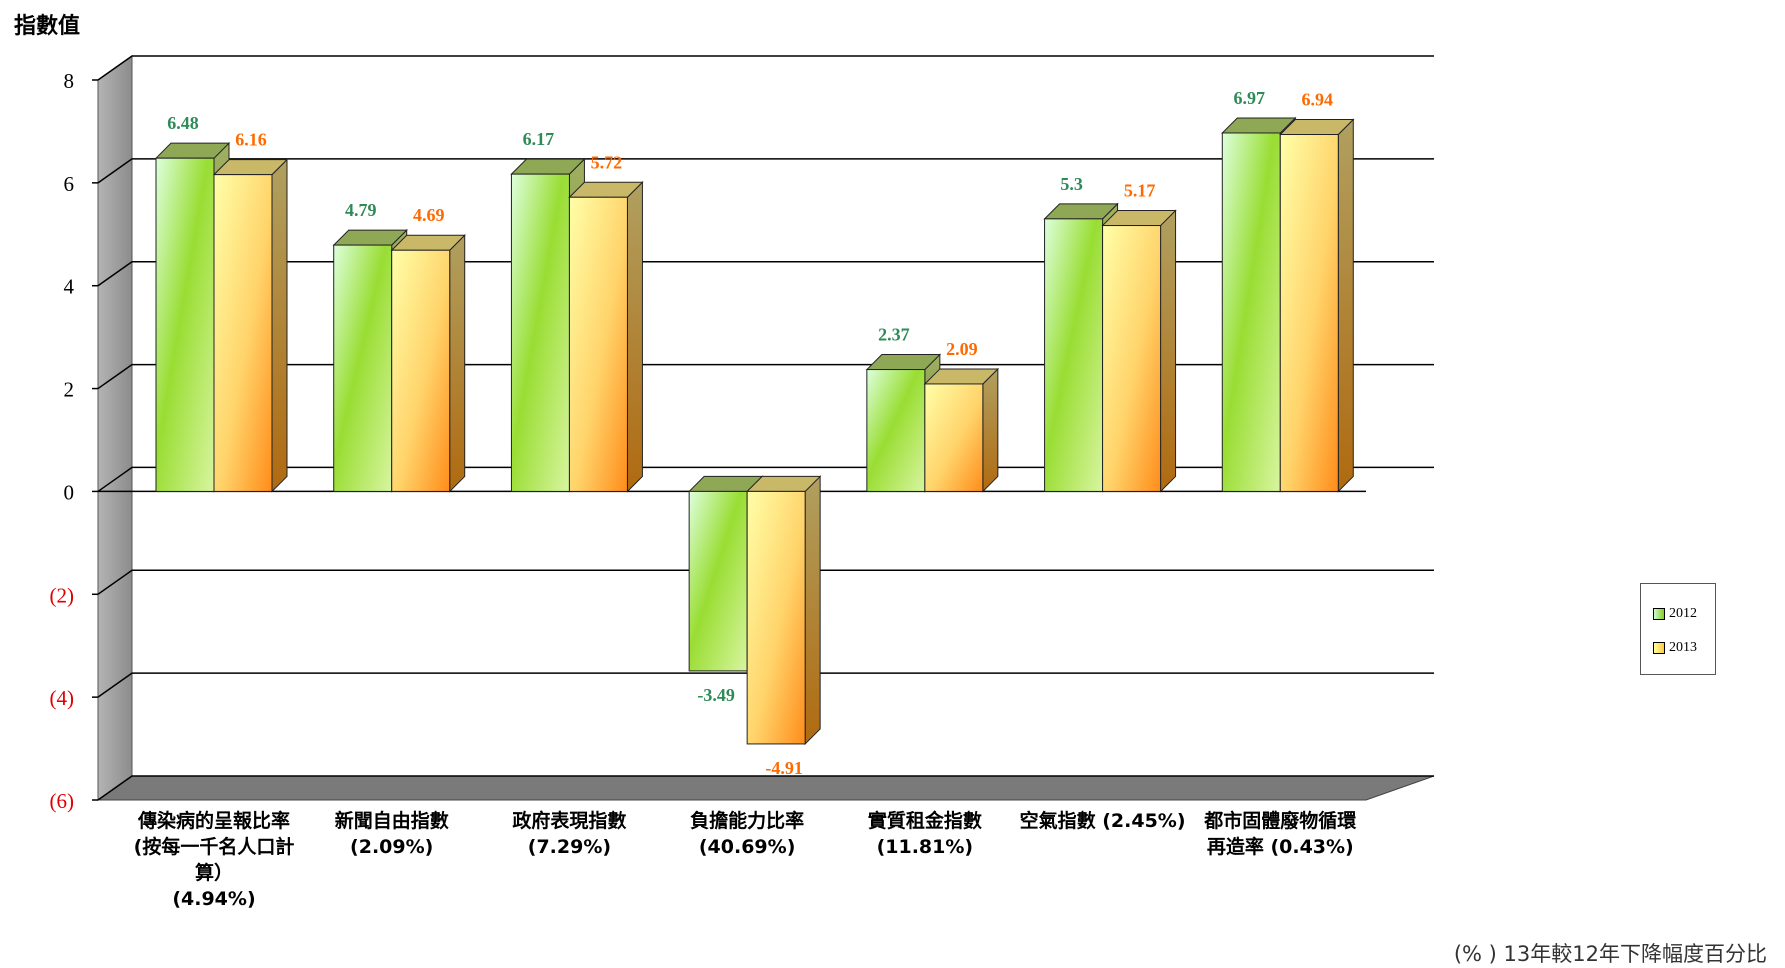  What do you see at coordinates (1318, 100) in the screenshot?
I see `data-label-2013: 6.94` at bounding box center [1318, 100].